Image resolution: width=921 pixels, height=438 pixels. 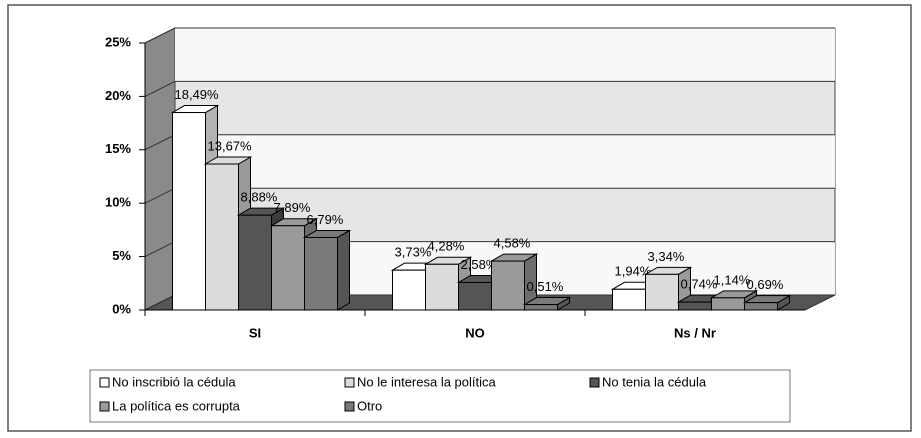 What do you see at coordinates (325, 219) in the screenshot?
I see `value-label: 6,79%` at bounding box center [325, 219].